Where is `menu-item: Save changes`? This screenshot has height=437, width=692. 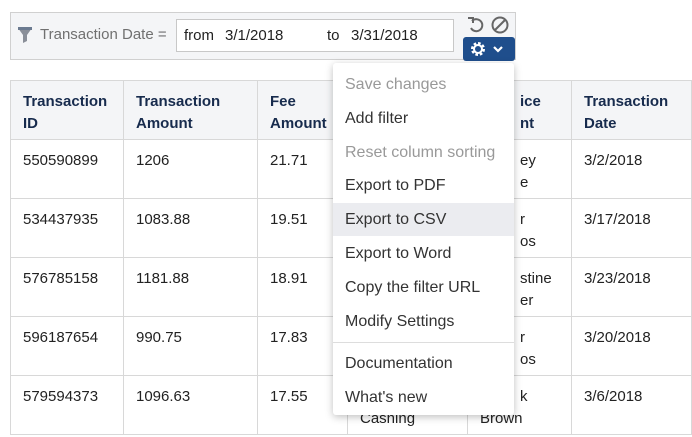
menu-item: Save changes is located at coordinates (396, 84).